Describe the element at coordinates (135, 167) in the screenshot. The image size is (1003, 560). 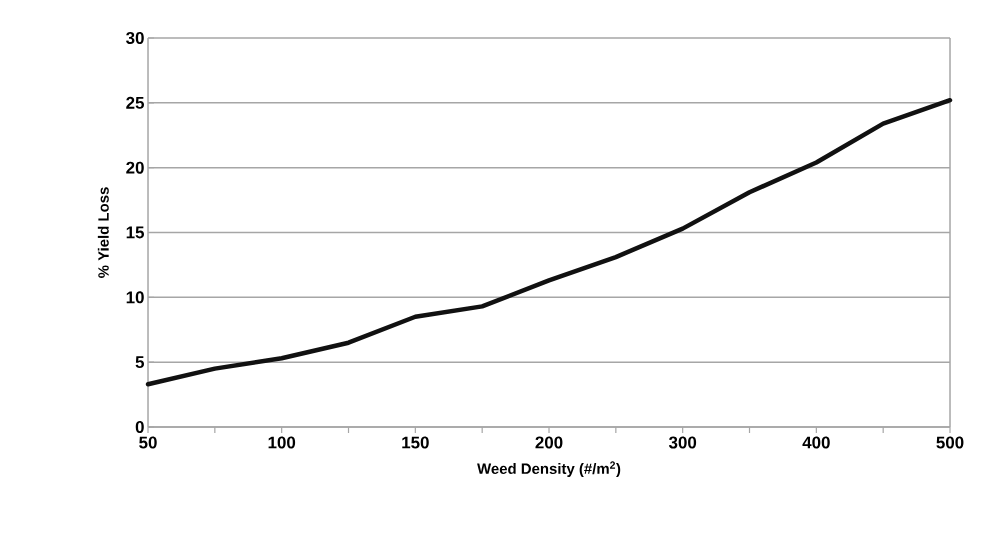
I see `y-tick-label: 20` at that location.